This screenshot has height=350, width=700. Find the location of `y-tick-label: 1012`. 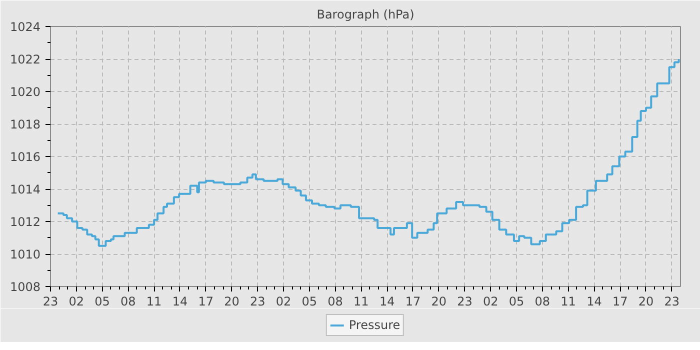

y-tick-label: 1012 is located at coordinates (25, 222).